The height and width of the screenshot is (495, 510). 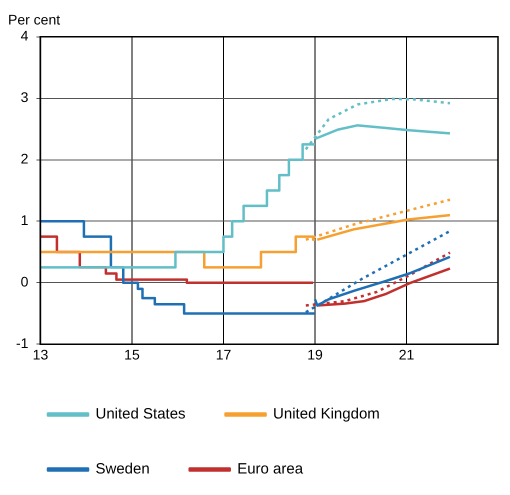 I want to click on legend-label: United Kingdom, so click(x=326, y=414).